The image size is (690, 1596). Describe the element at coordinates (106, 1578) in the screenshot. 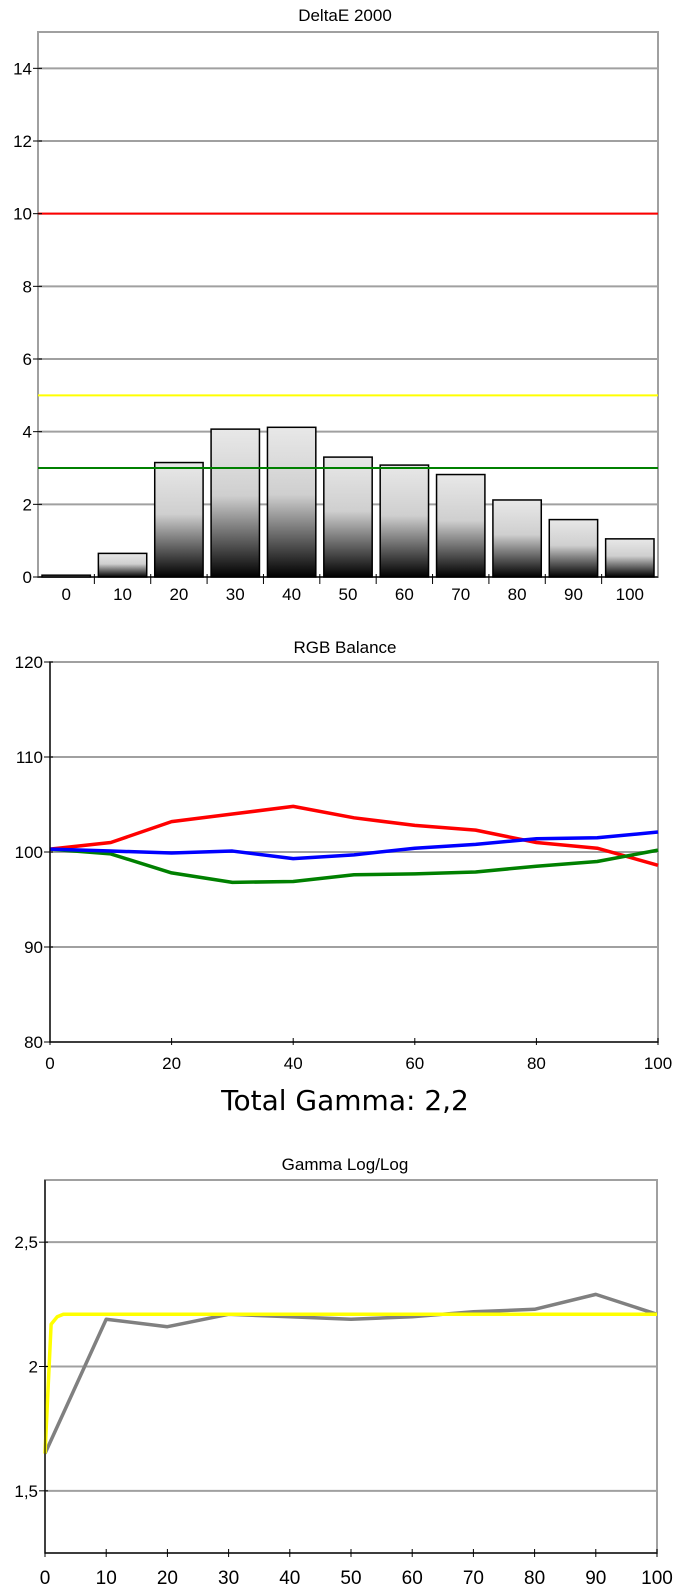

I see `gamma-x-tick-label: 10` at that location.